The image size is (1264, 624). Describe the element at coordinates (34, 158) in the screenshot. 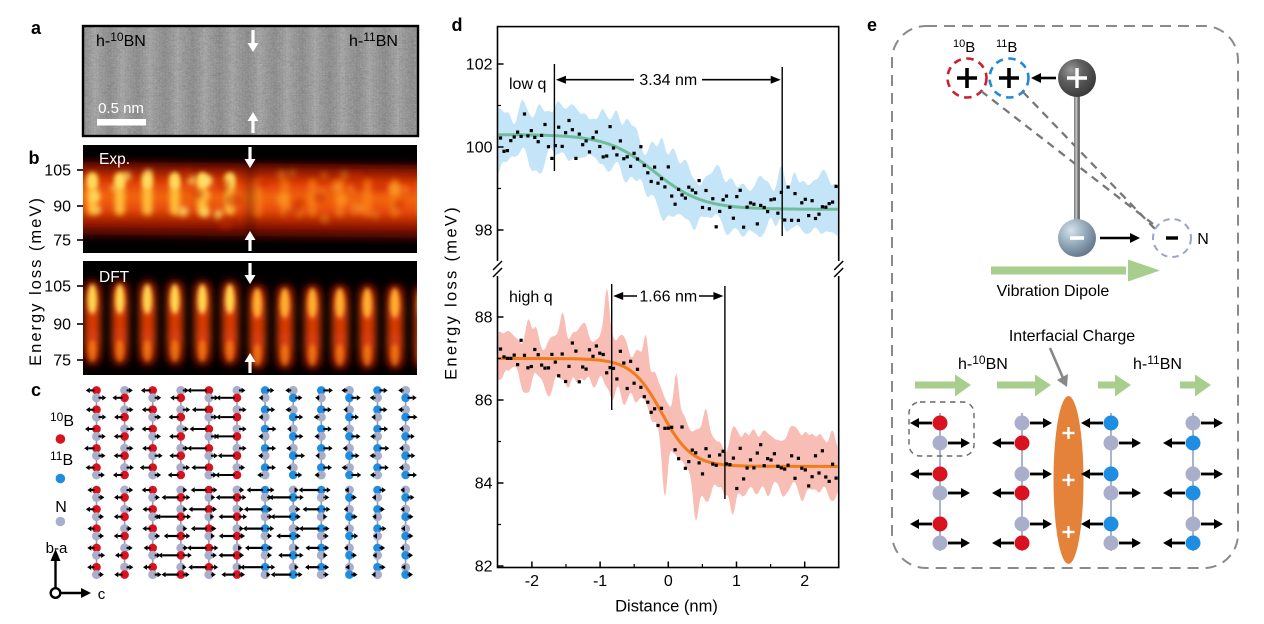

I see `svg-text: b` at that location.